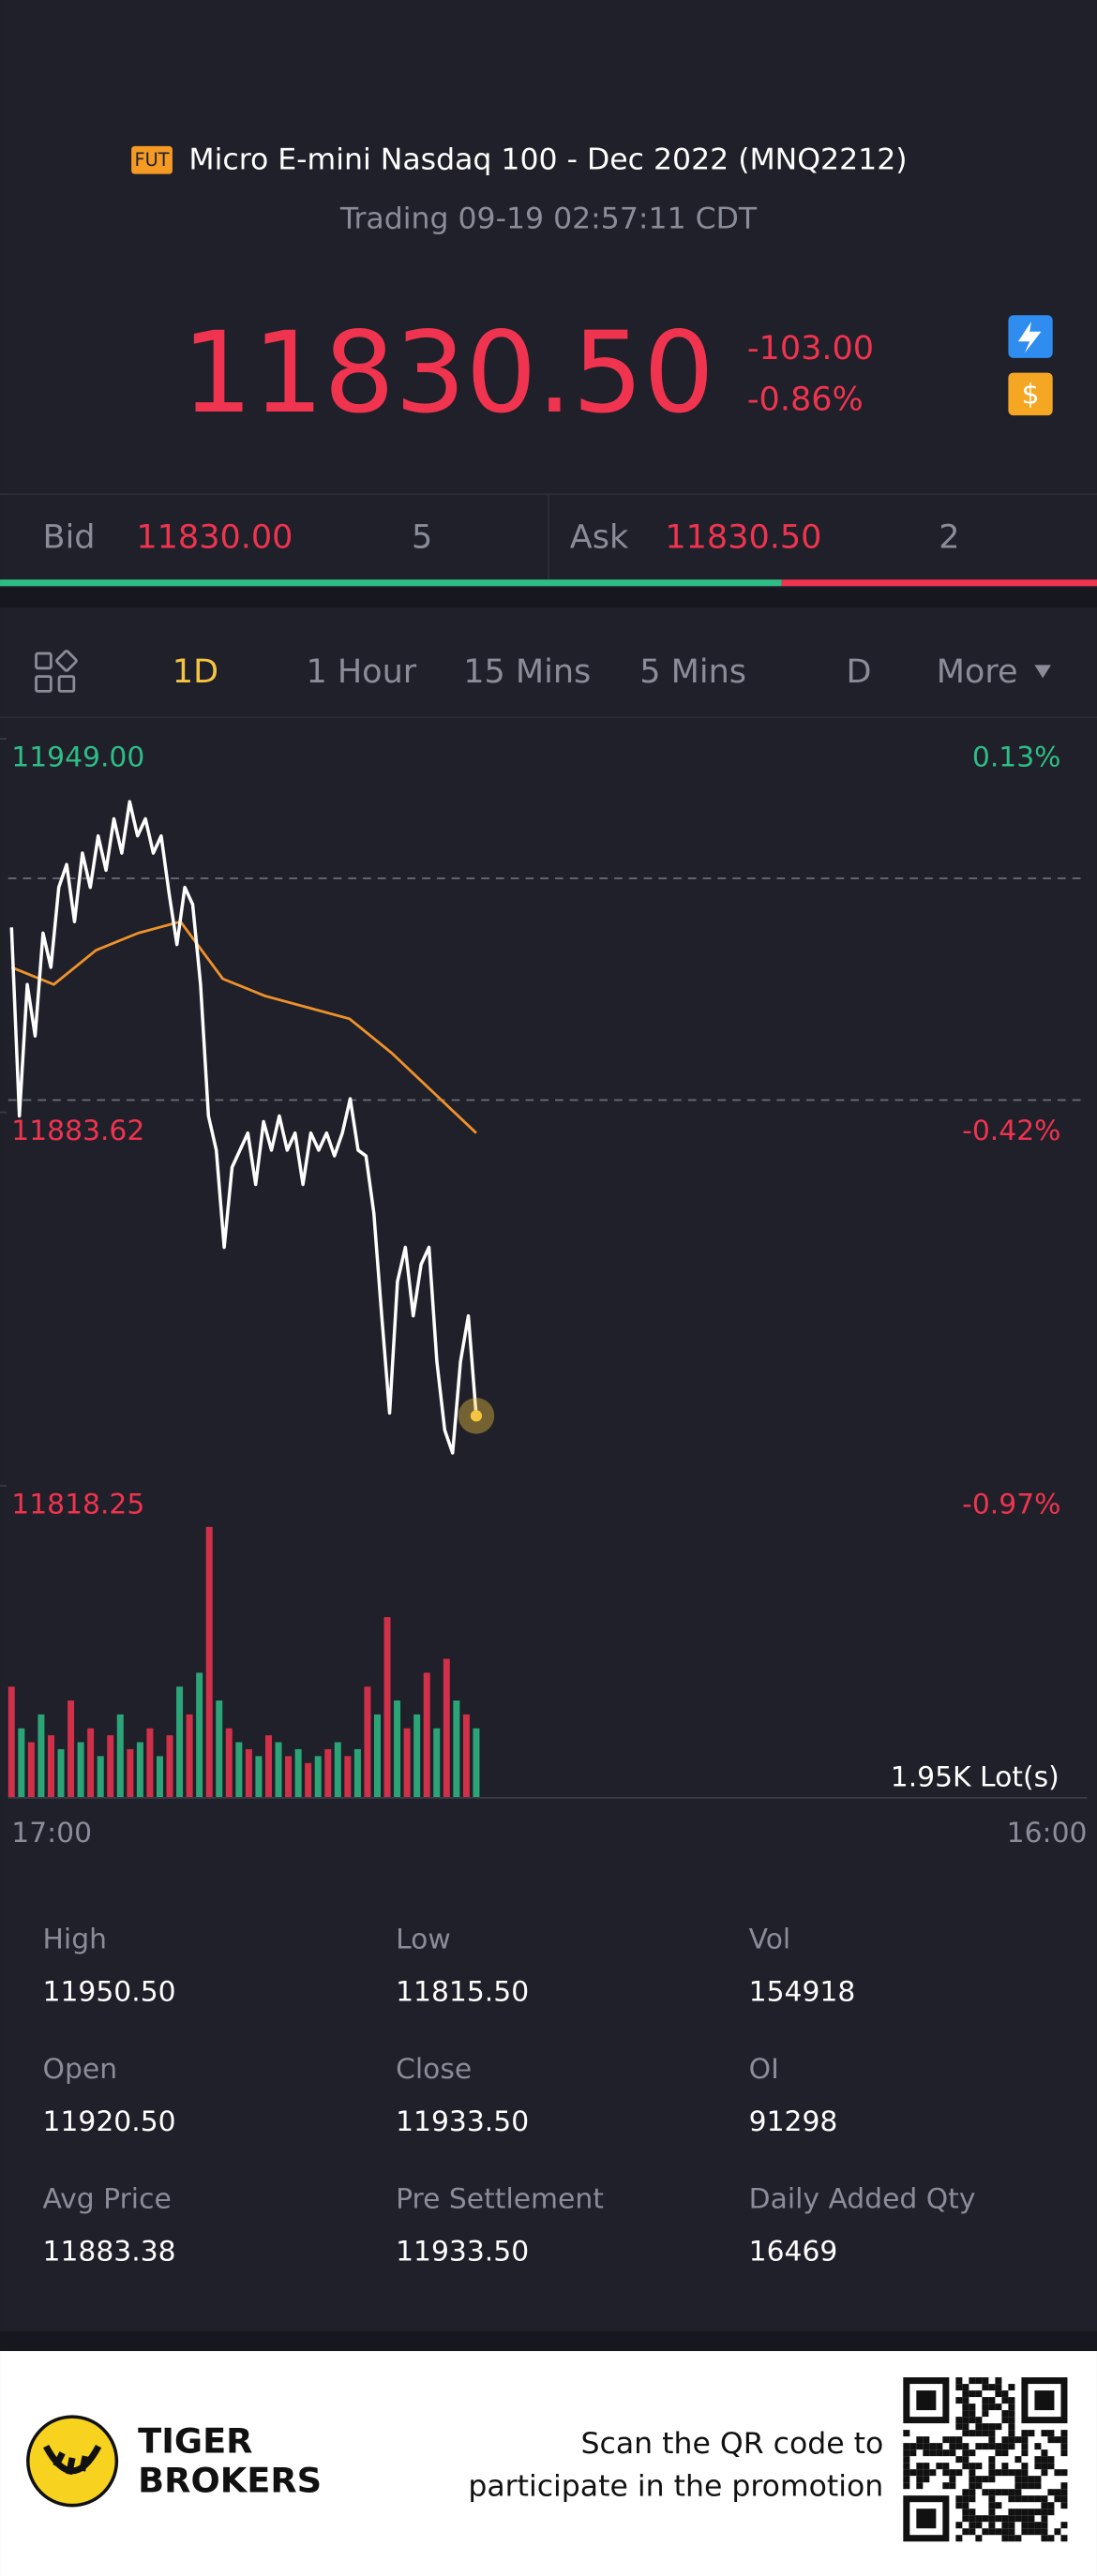 Image resolution: width=1097 pixels, height=2576 pixels. Describe the element at coordinates (1017, 758) in the screenshot. I see `y-pct-label: 0.13%` at that location.